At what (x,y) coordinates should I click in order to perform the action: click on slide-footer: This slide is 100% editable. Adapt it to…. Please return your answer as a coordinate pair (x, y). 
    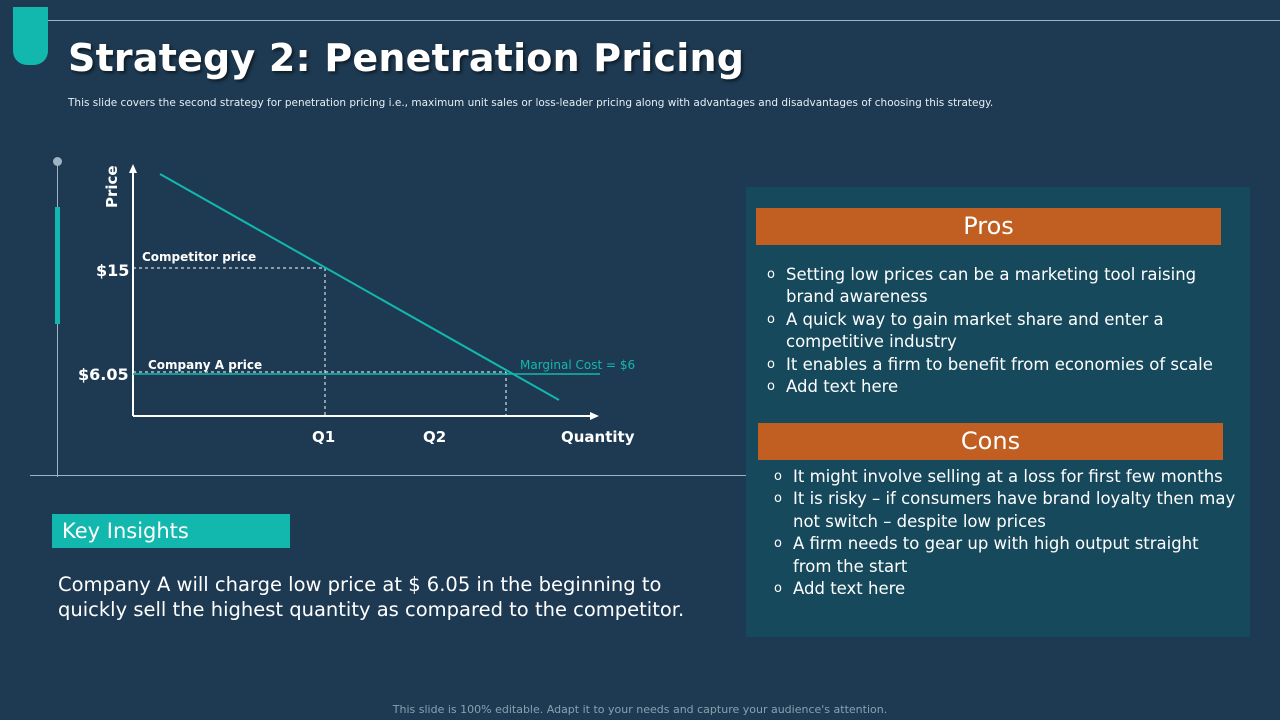
    Looking at the image, I should click on (640, 709).